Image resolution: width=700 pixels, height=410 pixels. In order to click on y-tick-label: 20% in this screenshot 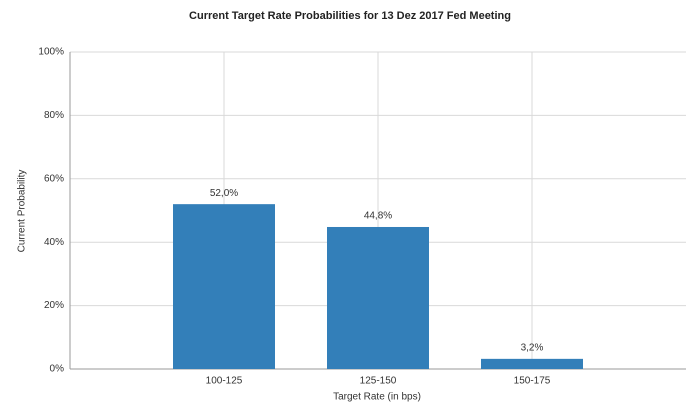, I will do `click(54, 305)`.